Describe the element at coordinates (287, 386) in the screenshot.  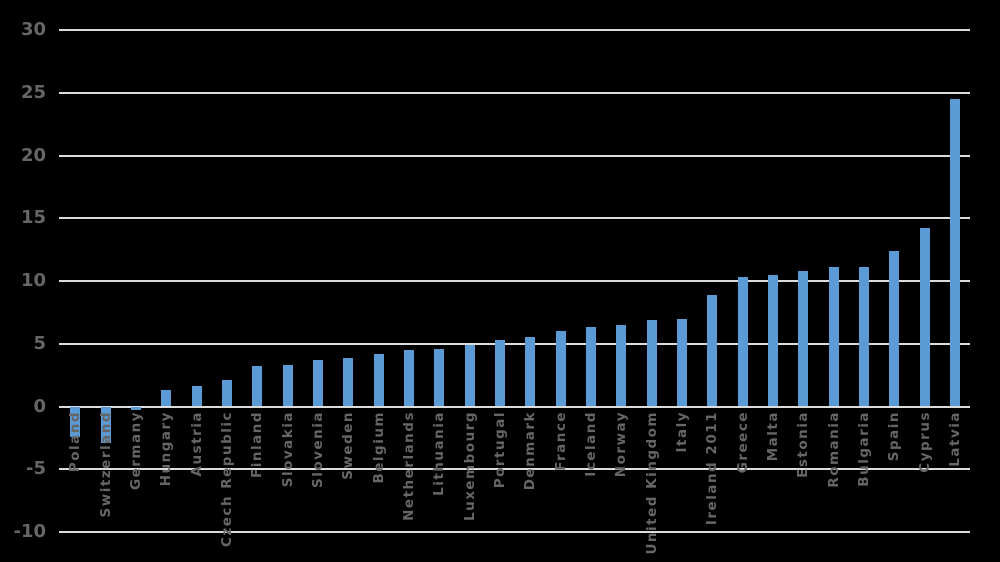
I see `bar-slovakia` at that location.